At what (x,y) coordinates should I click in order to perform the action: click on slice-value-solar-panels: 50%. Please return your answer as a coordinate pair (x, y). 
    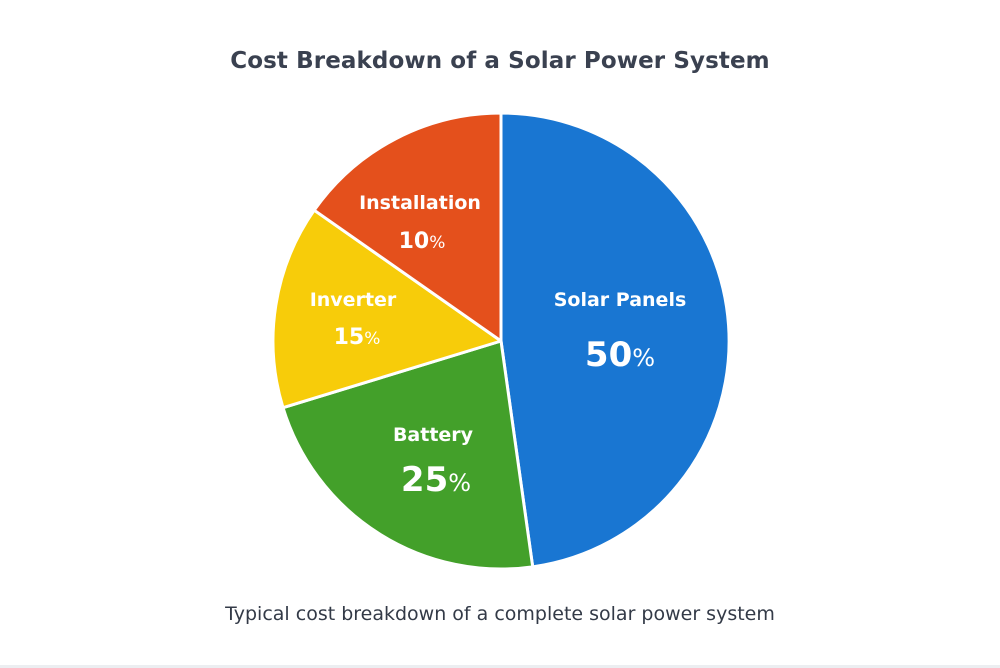
    Looking at the image, I should click on (620, 355).